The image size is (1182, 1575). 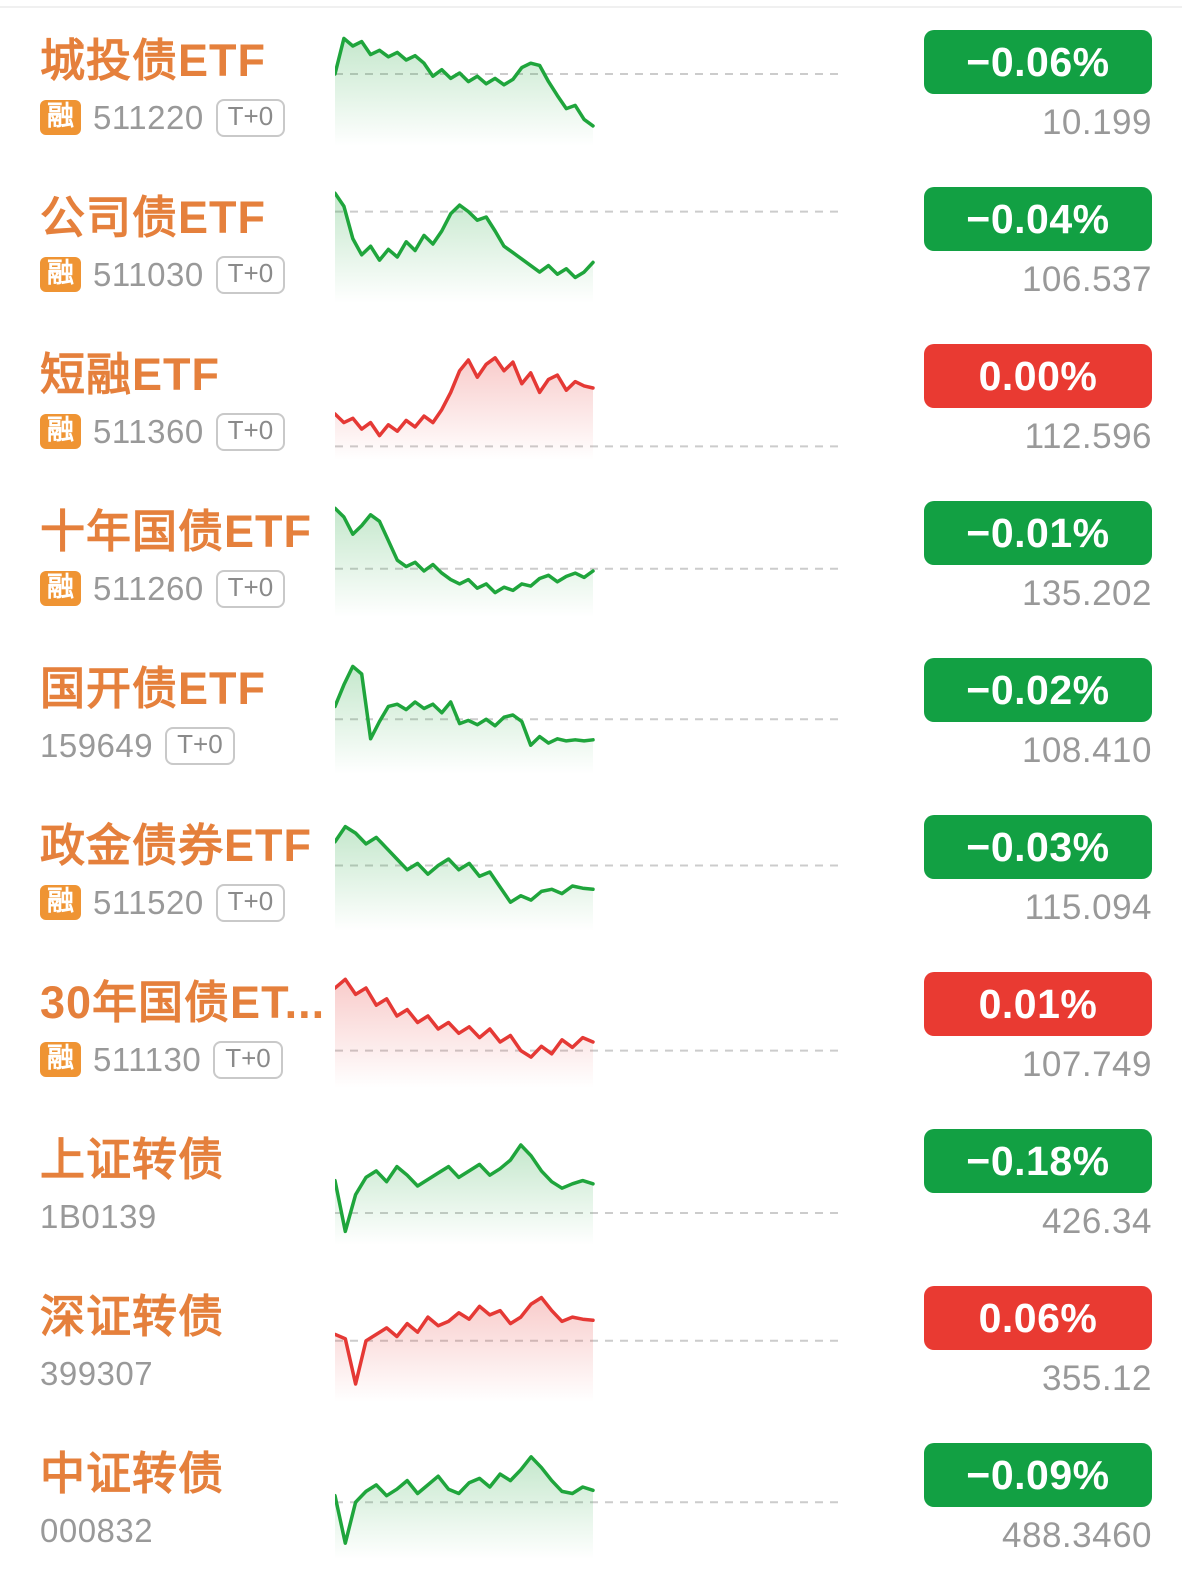 I want to click on price: 10.199, so click(x=1096, y=122).